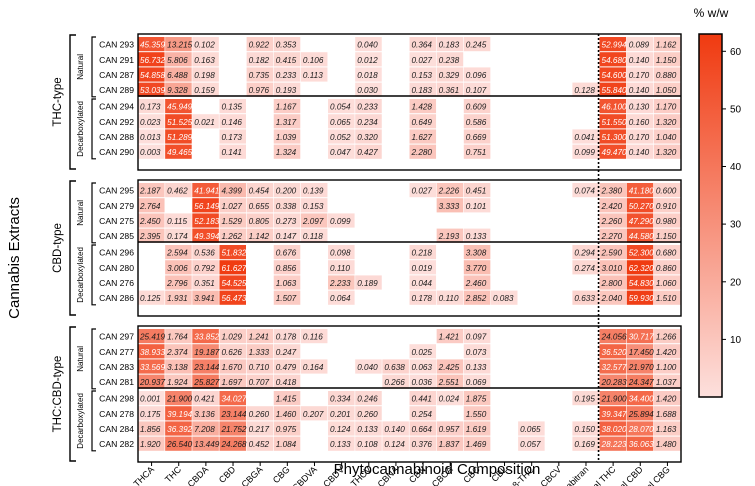  What do you see at coordinates (204, 268) in the screenshot?
I see `cell-value: 0.792` at bounding box center [204, 268].